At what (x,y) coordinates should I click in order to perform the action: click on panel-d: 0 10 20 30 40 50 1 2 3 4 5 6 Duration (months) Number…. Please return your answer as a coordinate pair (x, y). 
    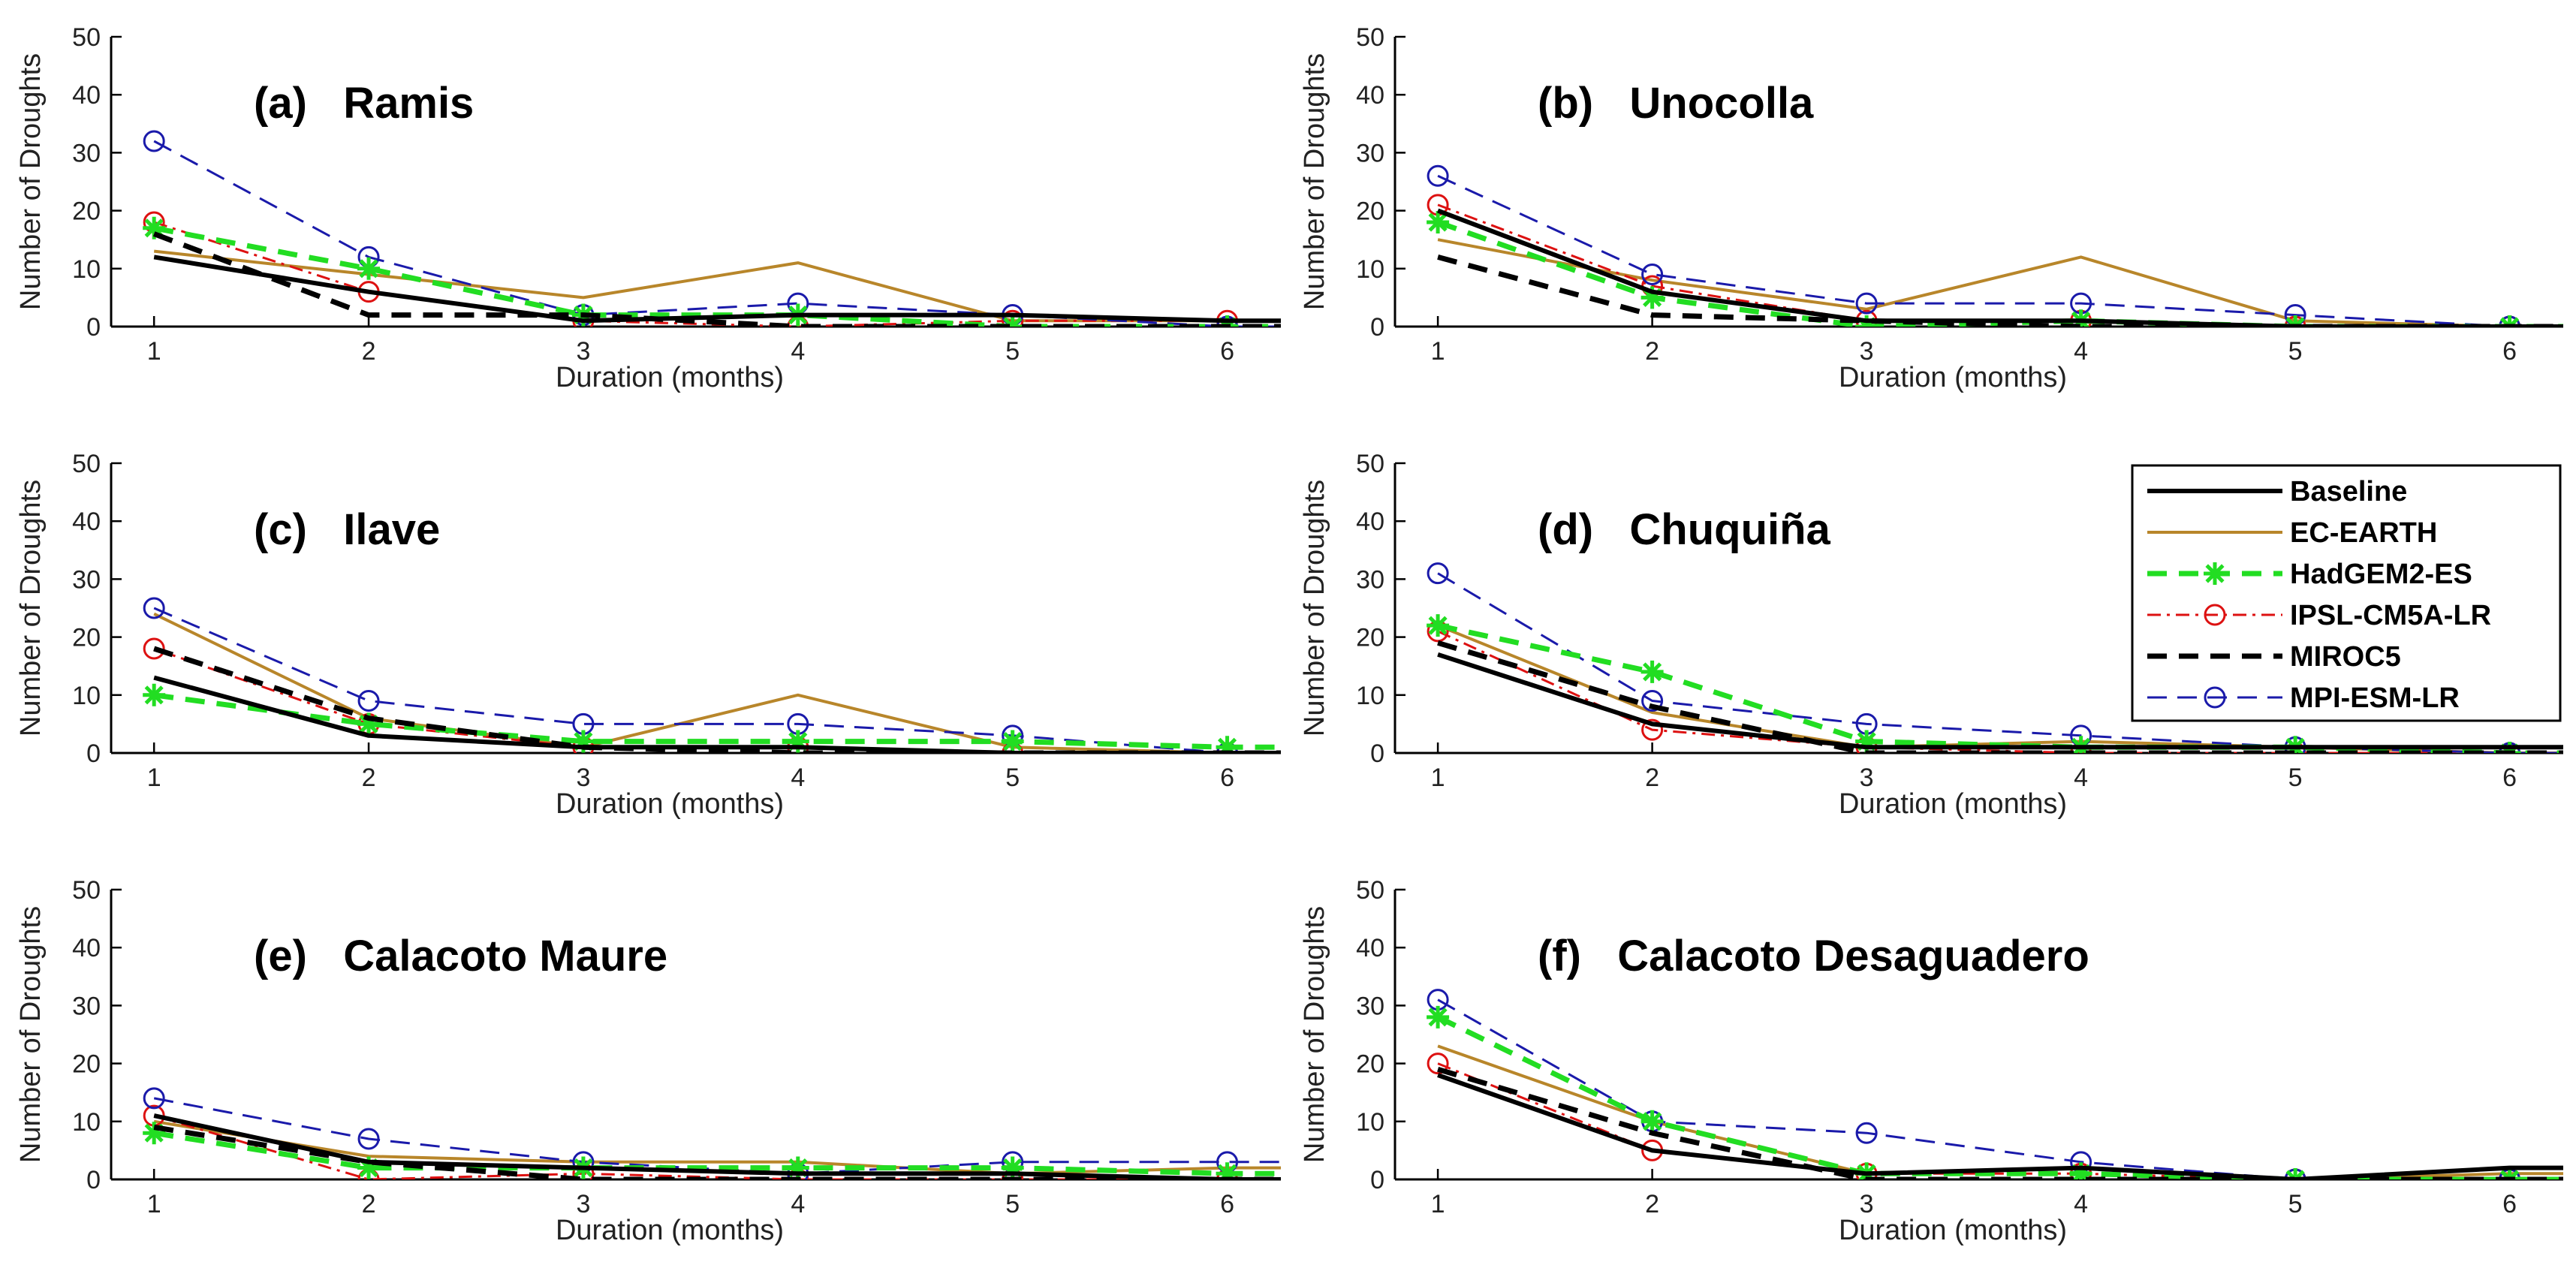
    Looking at the image, I should click on (1931, 635).